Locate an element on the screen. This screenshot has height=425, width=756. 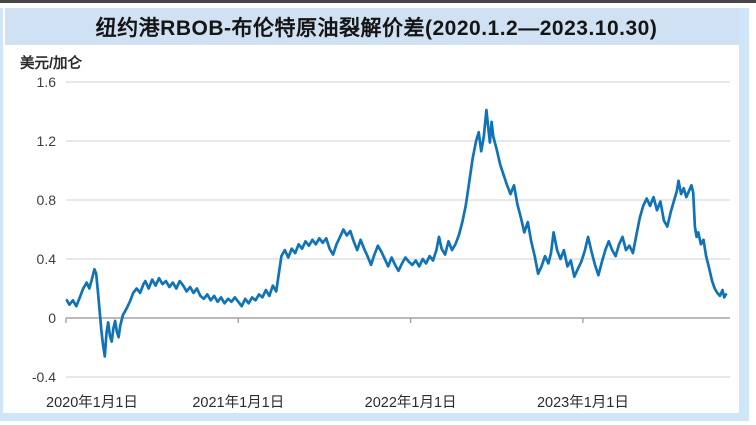
y-tick-label: 0 is located at coordinates (52, 318).